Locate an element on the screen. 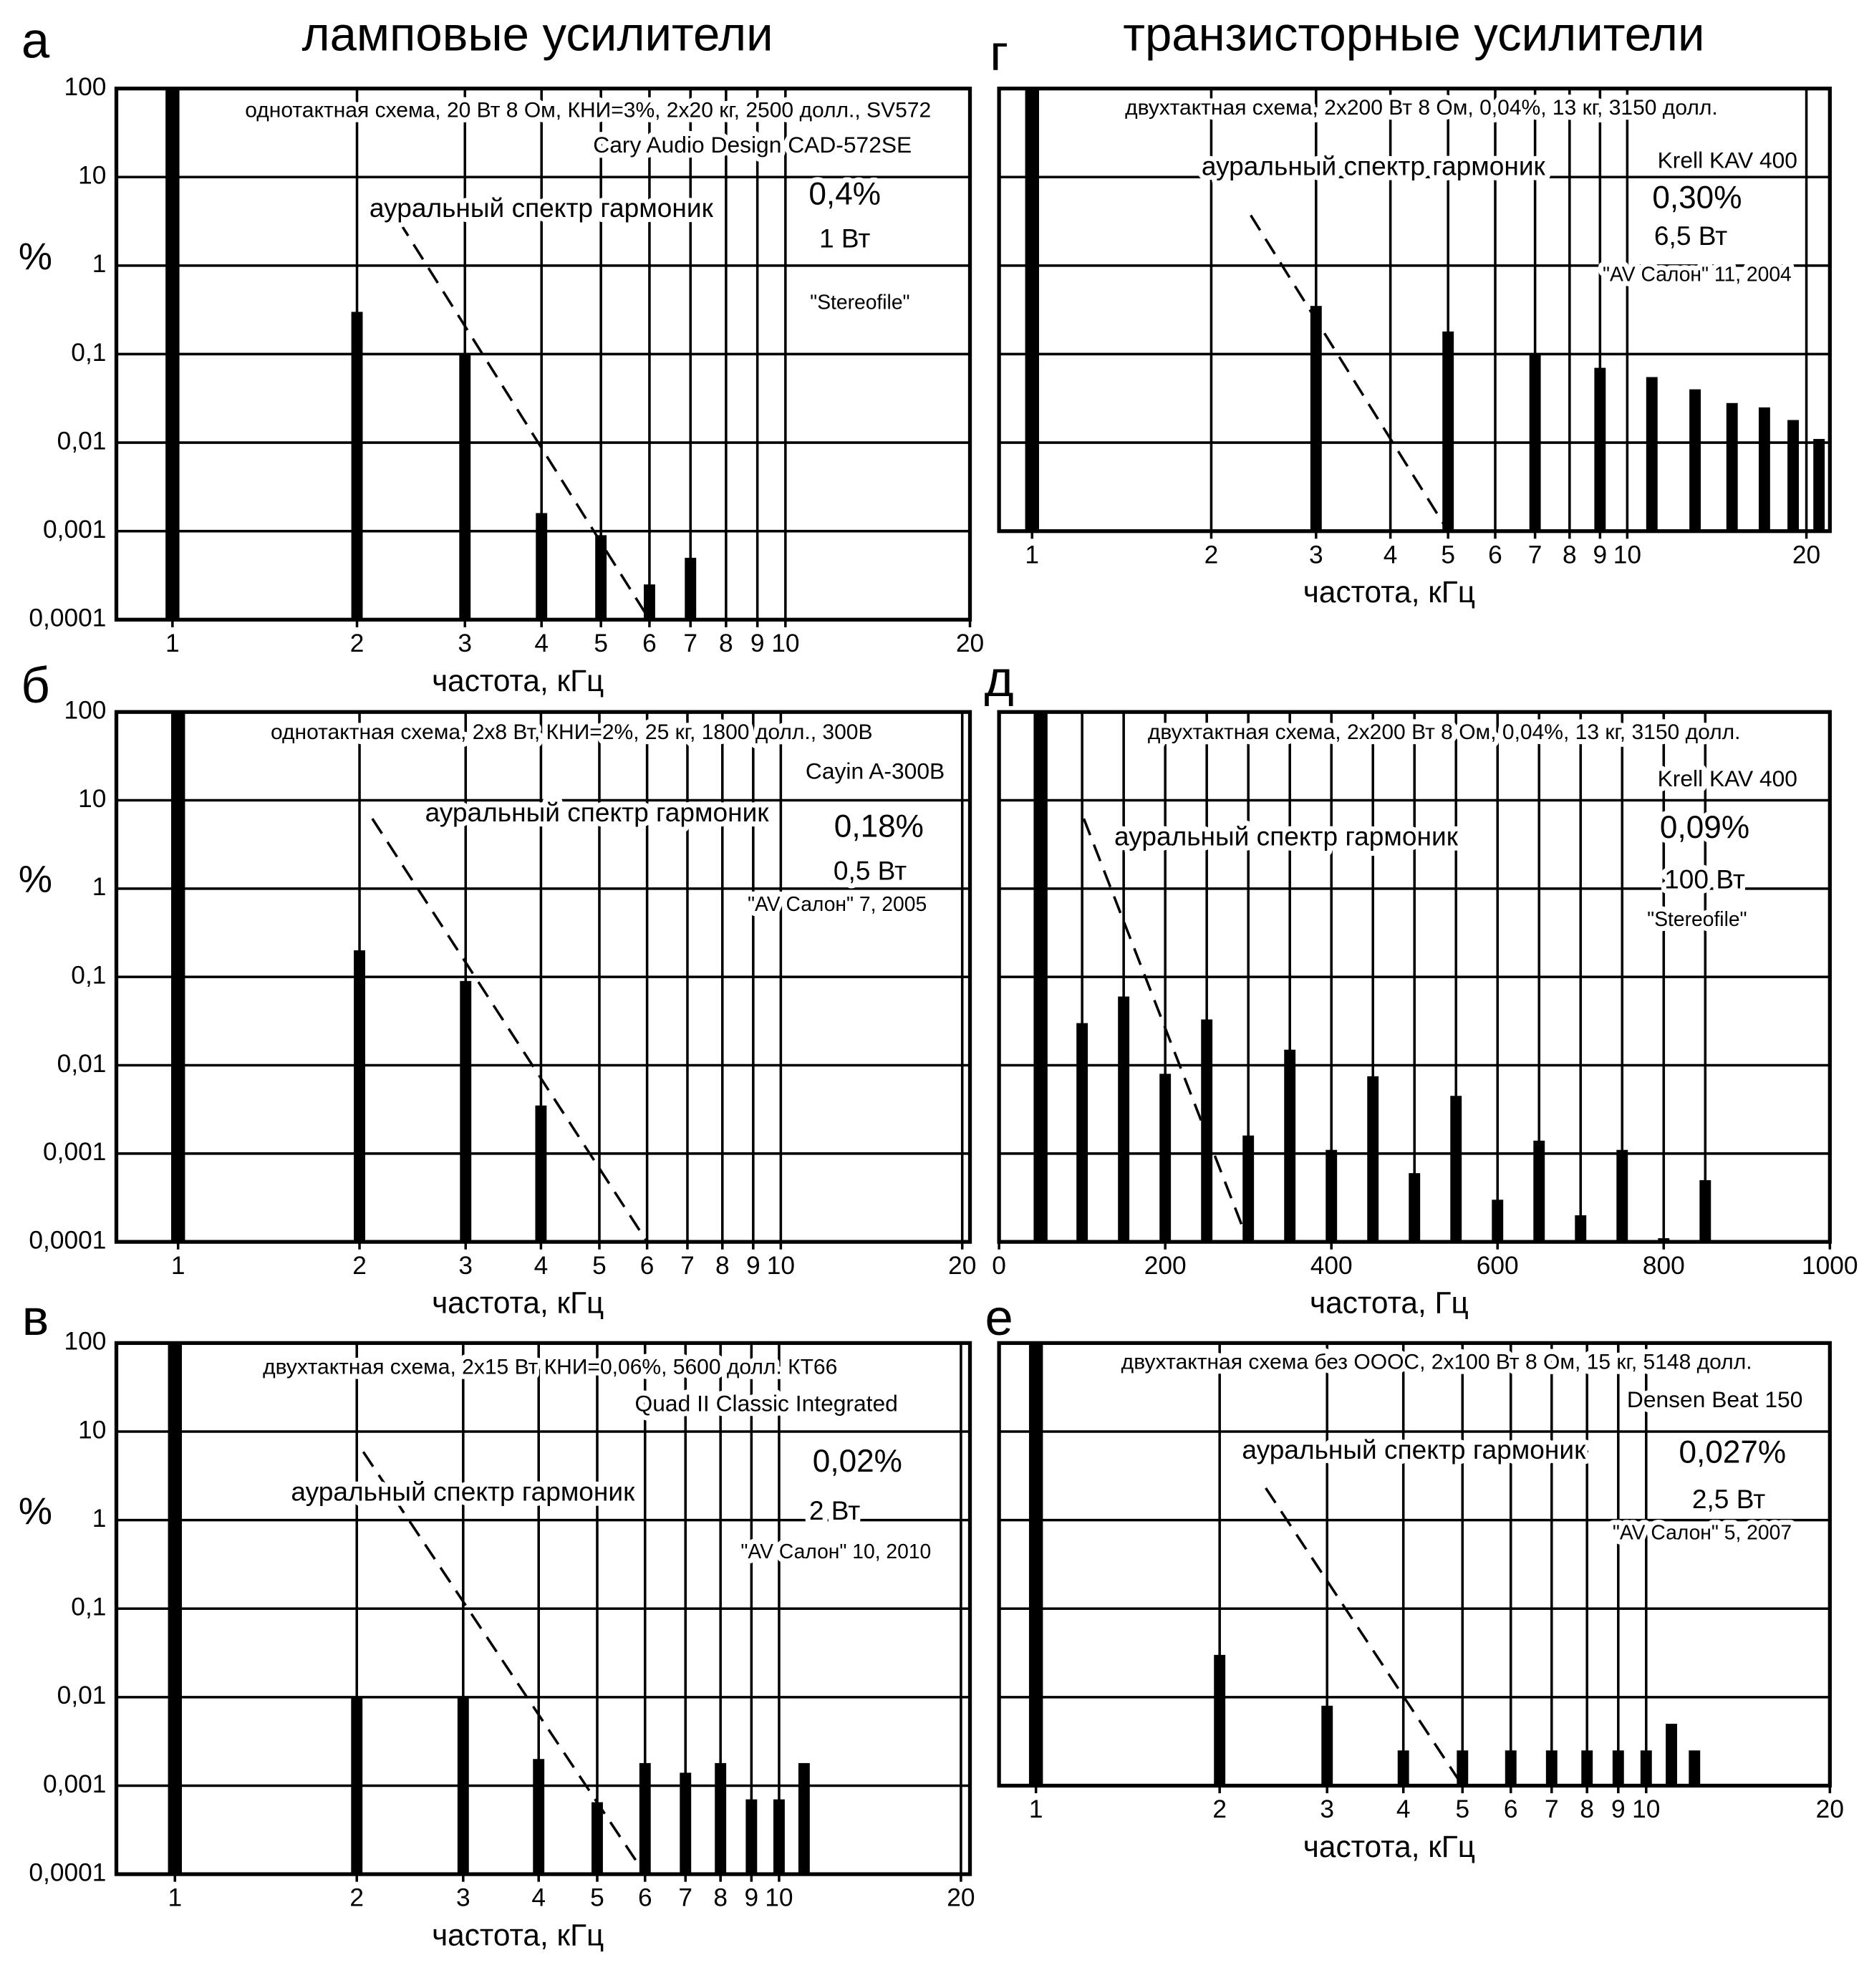 This screenshot has height=1988, width=1859. y-tick-label: 0,1 is located at coordinates (88, 353).